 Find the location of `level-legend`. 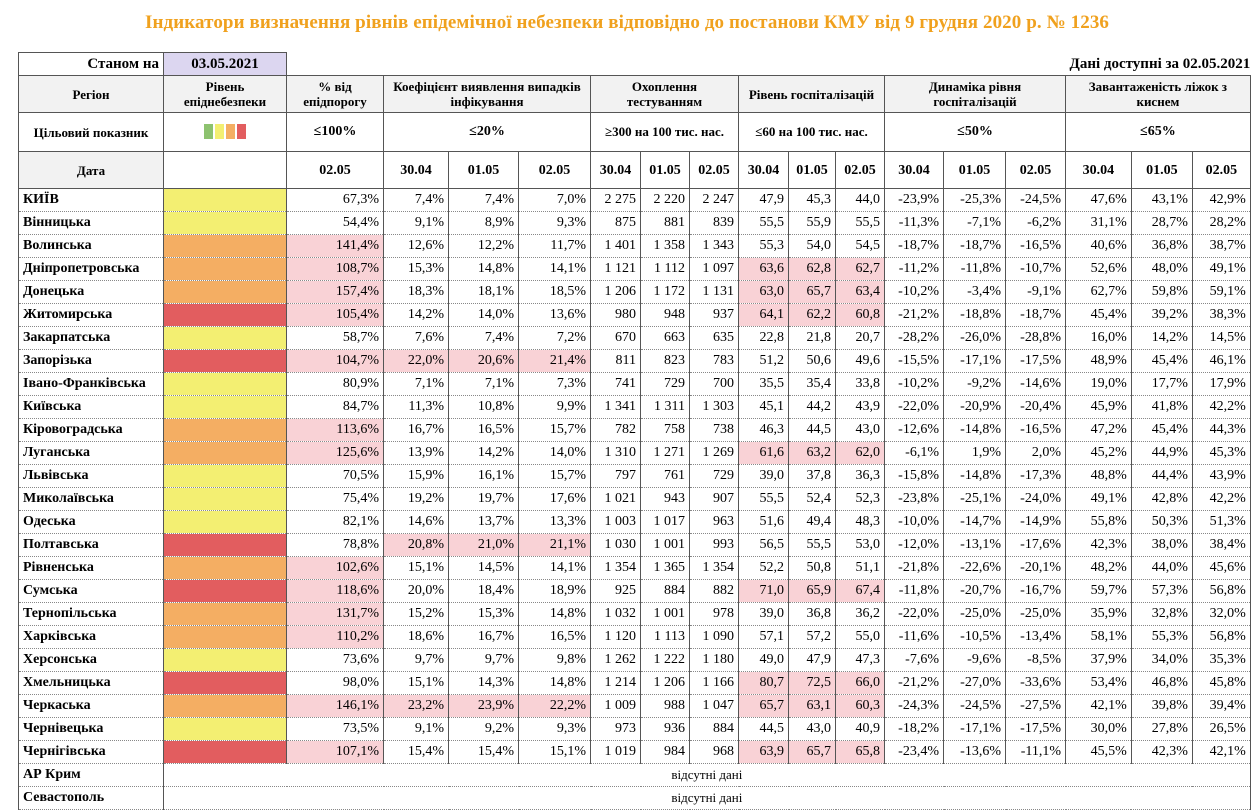

level-legend is located at coordinates (225, 132).